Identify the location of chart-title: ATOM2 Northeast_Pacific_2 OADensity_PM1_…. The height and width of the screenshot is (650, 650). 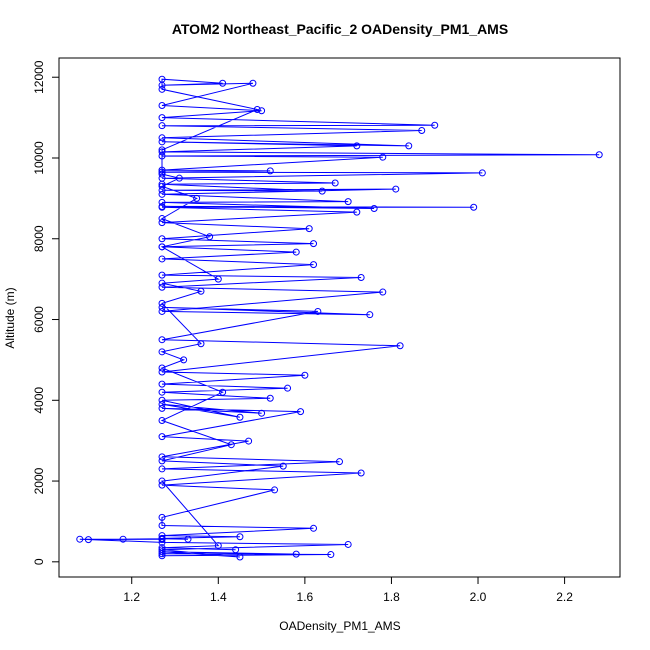
(340, 29).